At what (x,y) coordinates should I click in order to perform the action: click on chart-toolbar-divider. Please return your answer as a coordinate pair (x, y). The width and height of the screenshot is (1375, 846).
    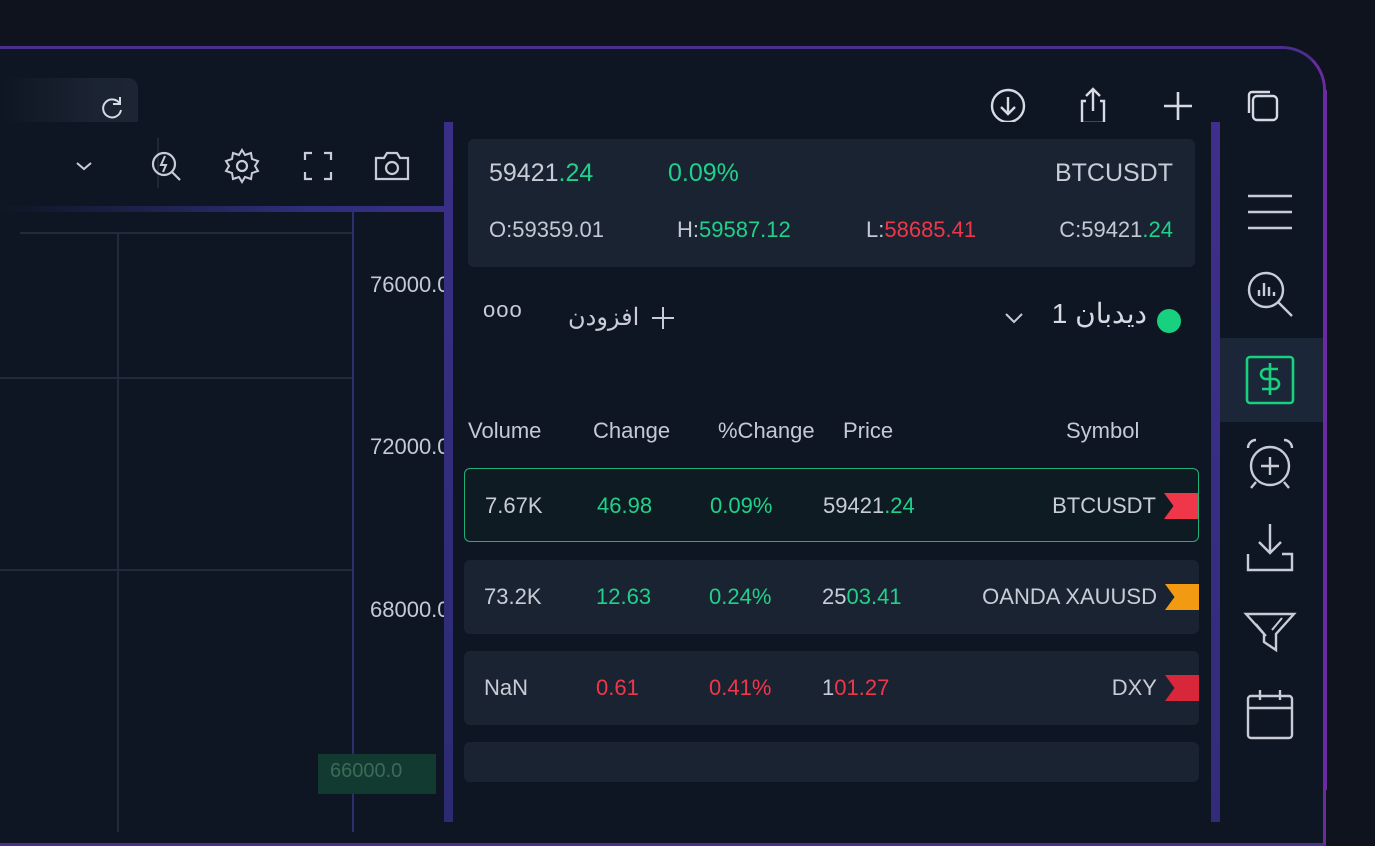
    Looking at the image, I should click on (222, 209).